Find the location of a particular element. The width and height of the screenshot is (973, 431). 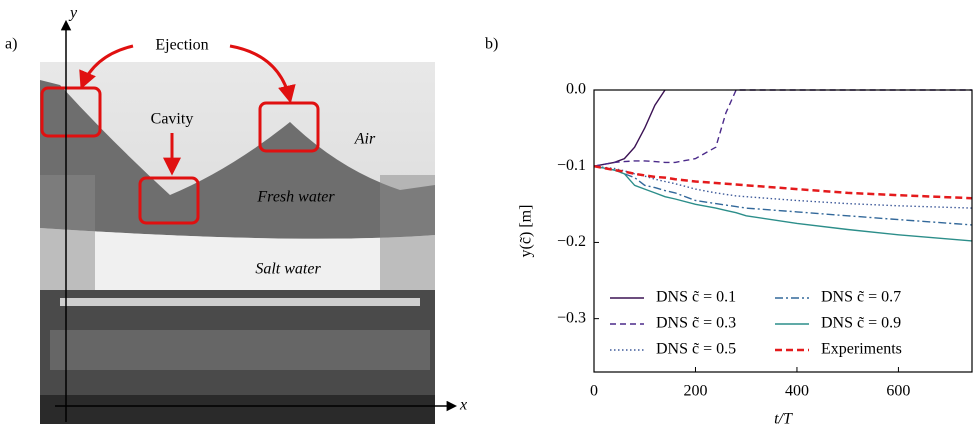

annotation-boxes is located at coordinates (180, 134).